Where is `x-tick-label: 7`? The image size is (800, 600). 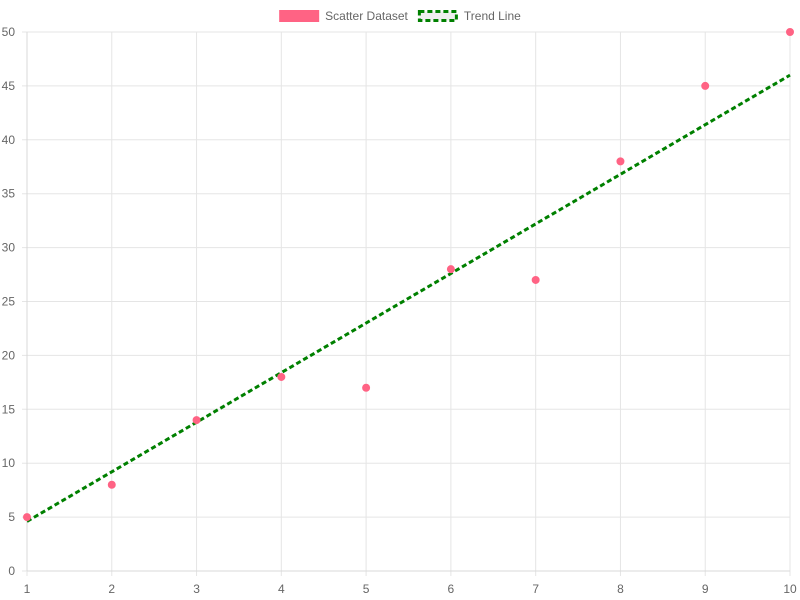 x-tick-label: 7 is located at coordinates (535, 589).